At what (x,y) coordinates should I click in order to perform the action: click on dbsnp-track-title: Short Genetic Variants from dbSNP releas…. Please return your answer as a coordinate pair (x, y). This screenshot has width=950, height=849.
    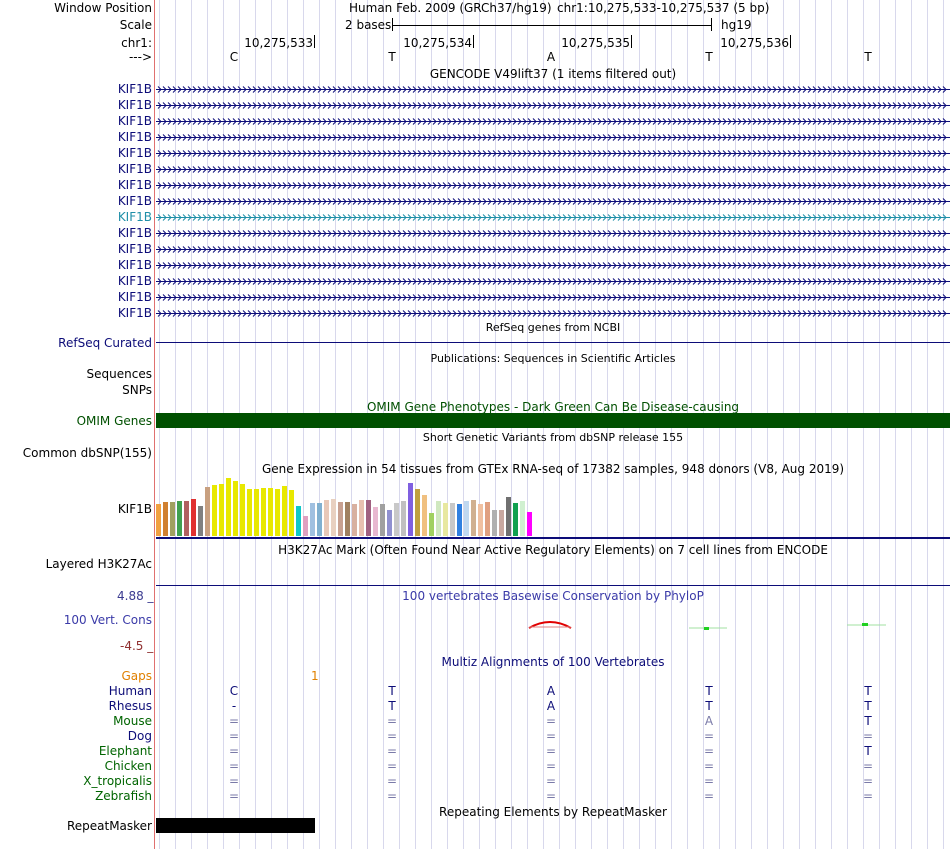
    Looking at the image, I should click on (553, 437).